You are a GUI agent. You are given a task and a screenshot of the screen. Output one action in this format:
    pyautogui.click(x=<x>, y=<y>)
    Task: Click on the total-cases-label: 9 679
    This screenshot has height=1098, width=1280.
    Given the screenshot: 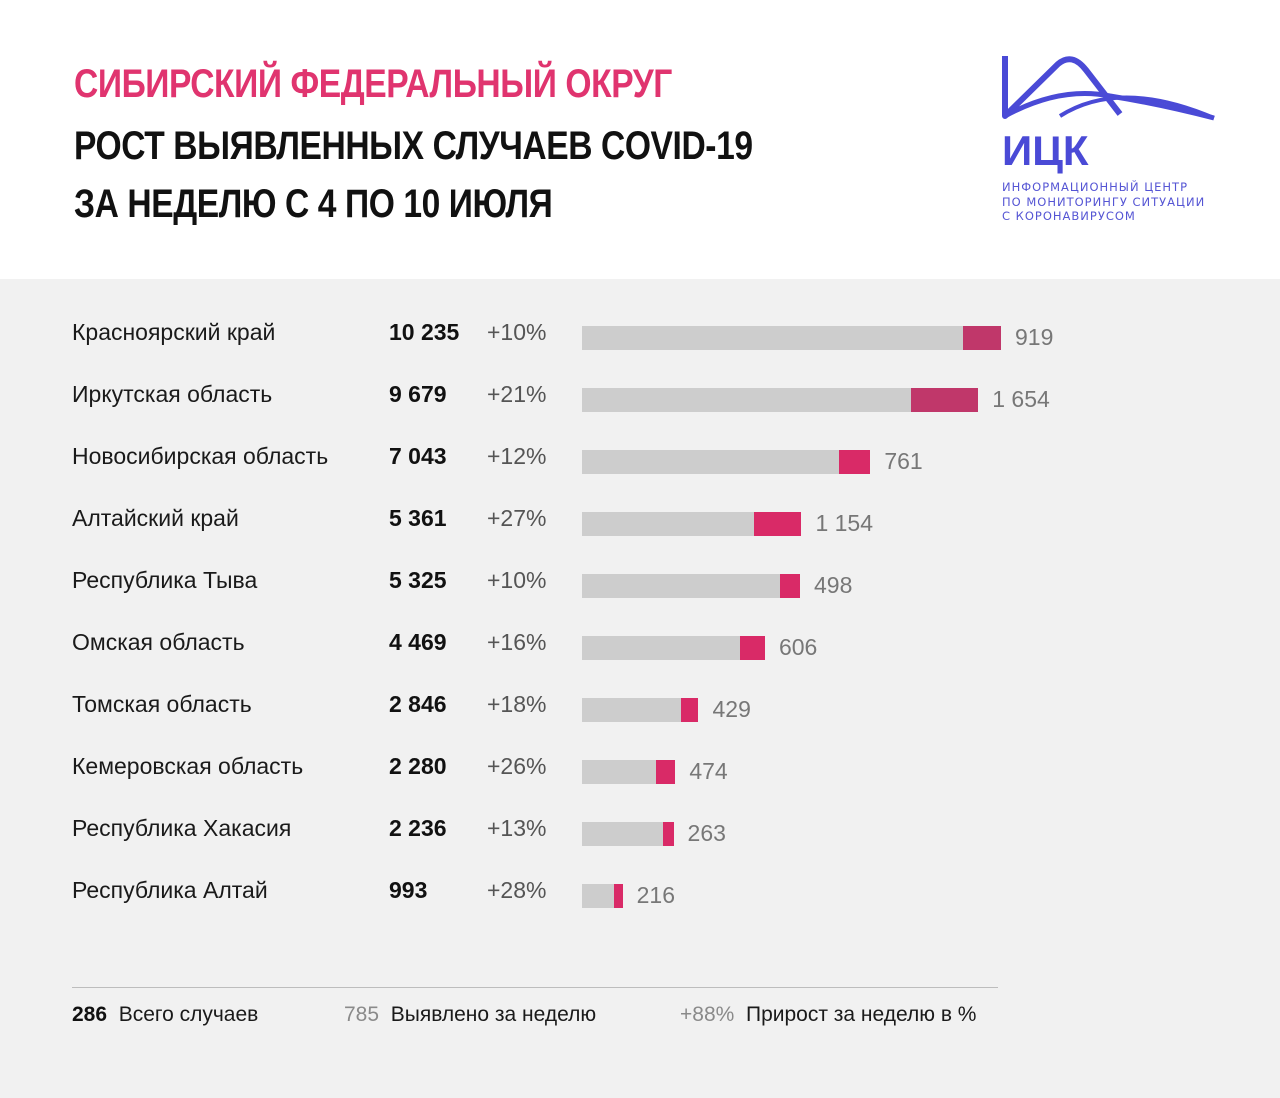 What is the action you would take?
    pyautogui.click(x=418, y=394)
    